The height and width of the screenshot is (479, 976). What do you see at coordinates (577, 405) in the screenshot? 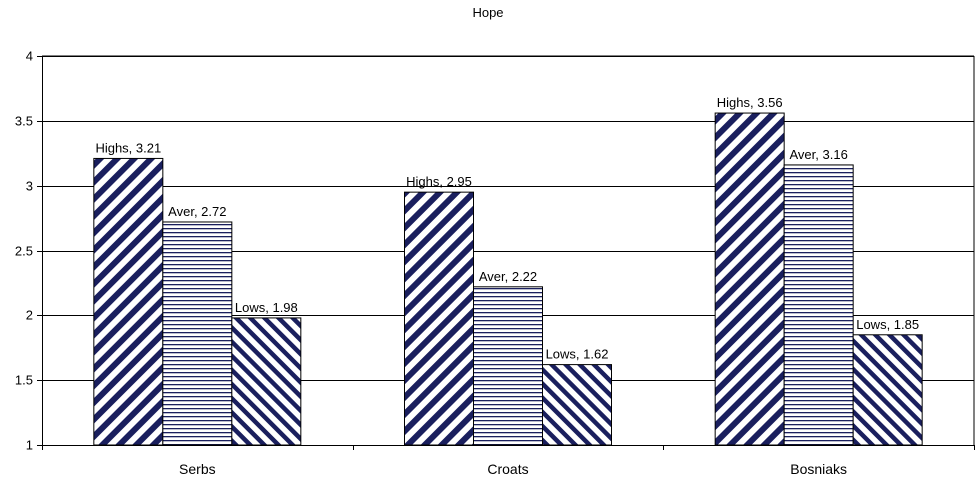
I see `bar-lows-croats` at bounding box center [577, 405].